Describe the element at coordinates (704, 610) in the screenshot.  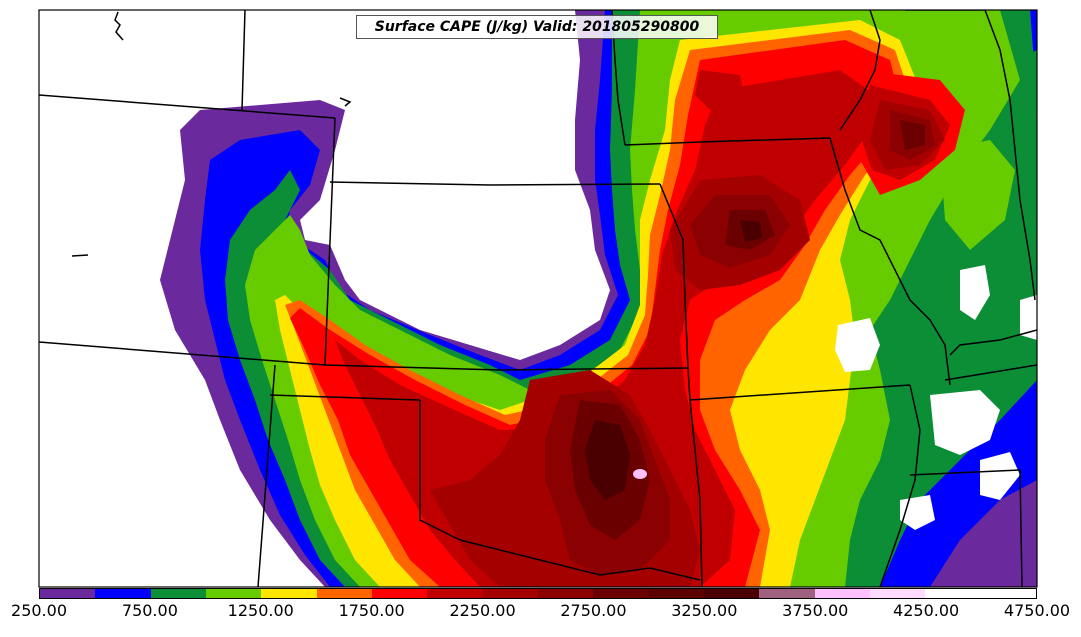
I see `colorbar-tick-label: 3250.00` at that location.